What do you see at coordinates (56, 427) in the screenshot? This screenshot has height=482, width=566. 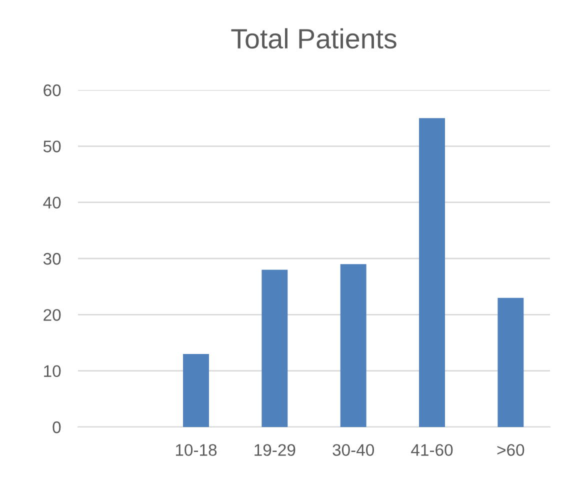 I see `y-tick-label: 0` at bounding box center [56, 427].